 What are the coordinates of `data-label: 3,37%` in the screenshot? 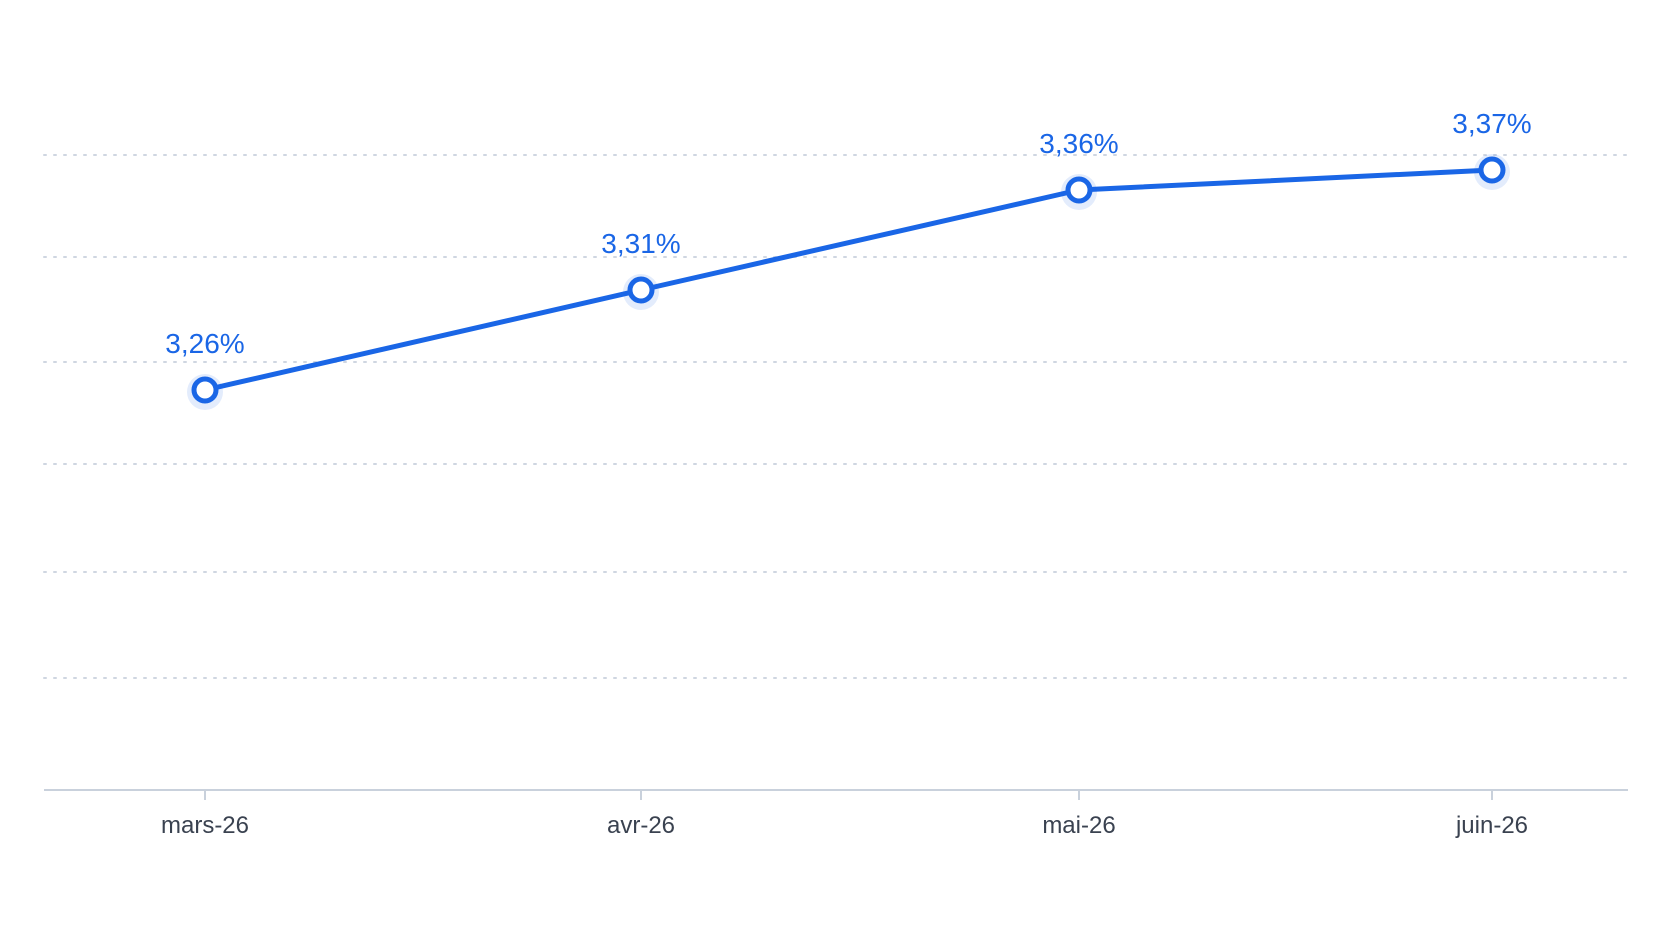 It's located at (1491, 123).